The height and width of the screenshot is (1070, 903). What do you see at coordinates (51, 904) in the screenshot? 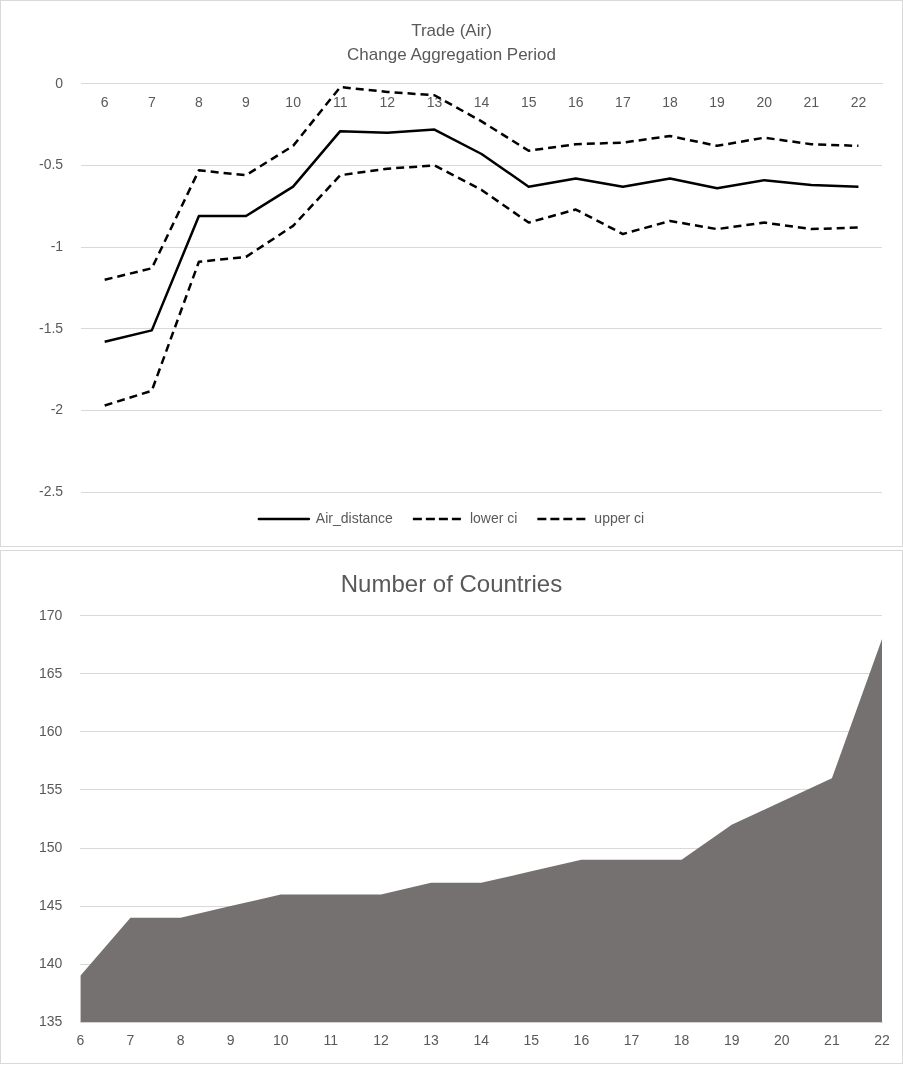
I see `y-tick-label: 145` at bounding box center [51, 904].